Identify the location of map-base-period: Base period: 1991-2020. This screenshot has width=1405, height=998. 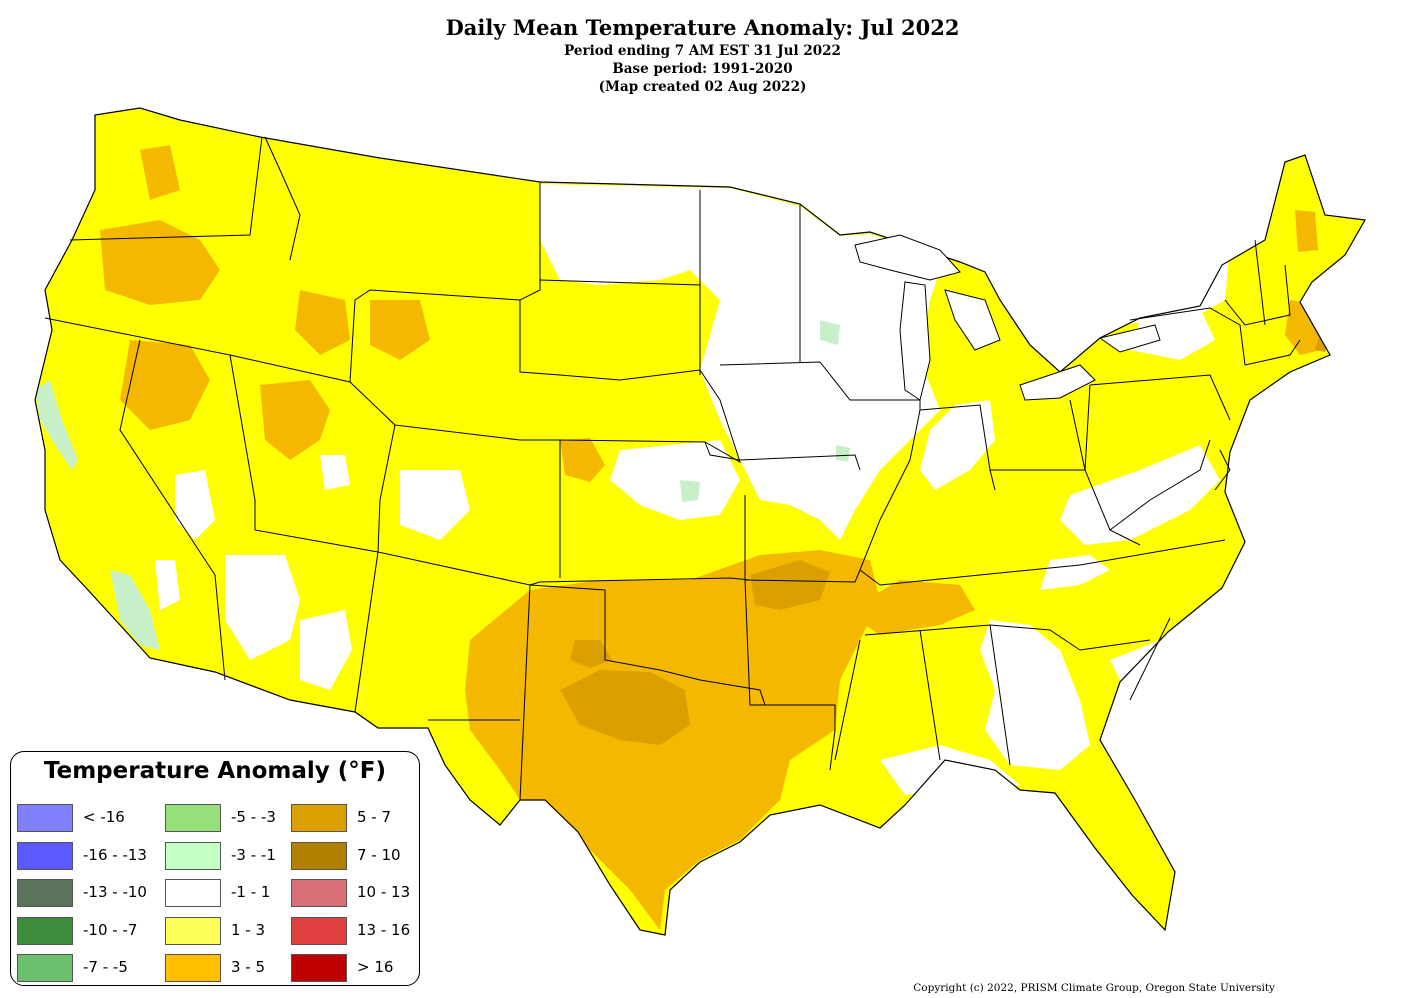
(702, 69).